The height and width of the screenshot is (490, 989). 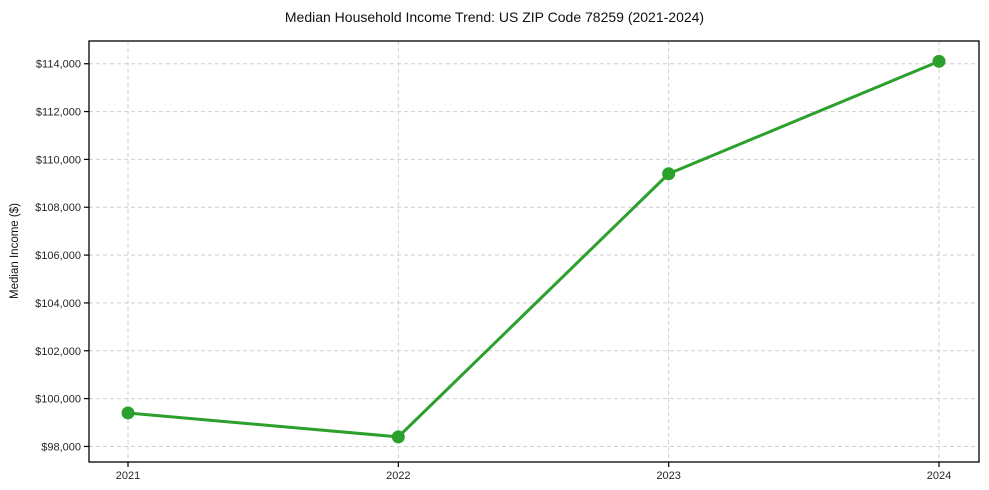 I want to click on y-tick-label: $100,000, so click(x=58, y=400).